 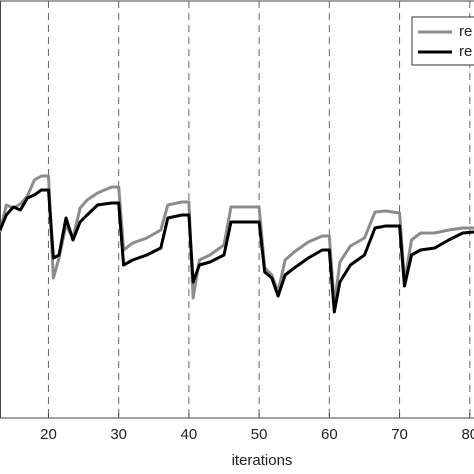 I want to click on x-tick-label: 50, so click(x=259, y=434).